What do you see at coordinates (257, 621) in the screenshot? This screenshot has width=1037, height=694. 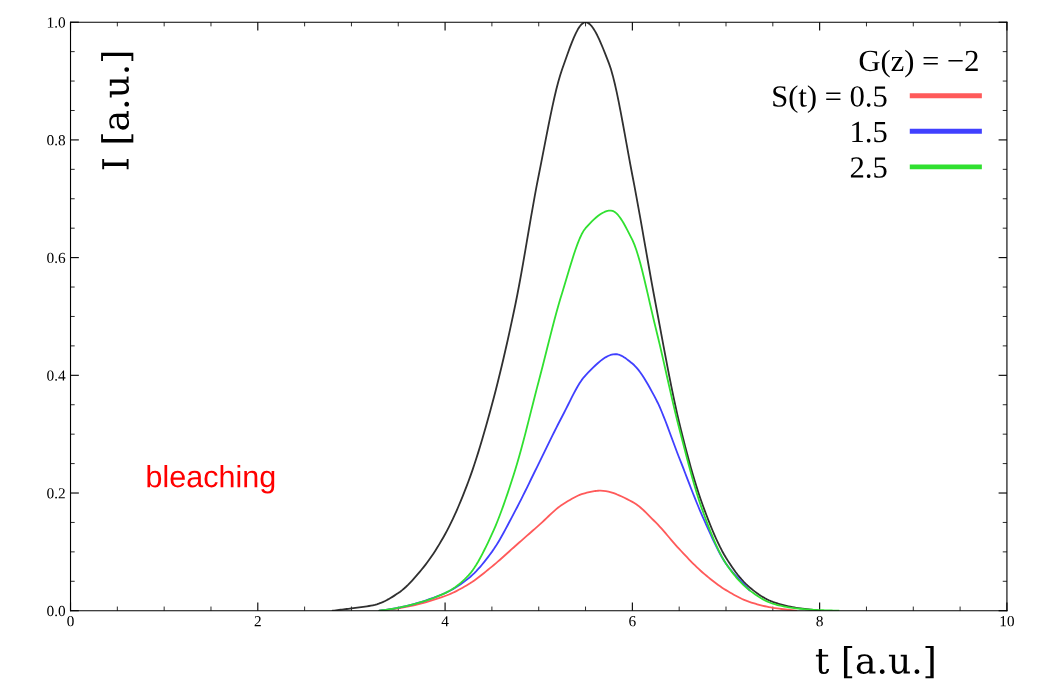 I see `x-tick-label: 2` at bounding box center [257, 621].